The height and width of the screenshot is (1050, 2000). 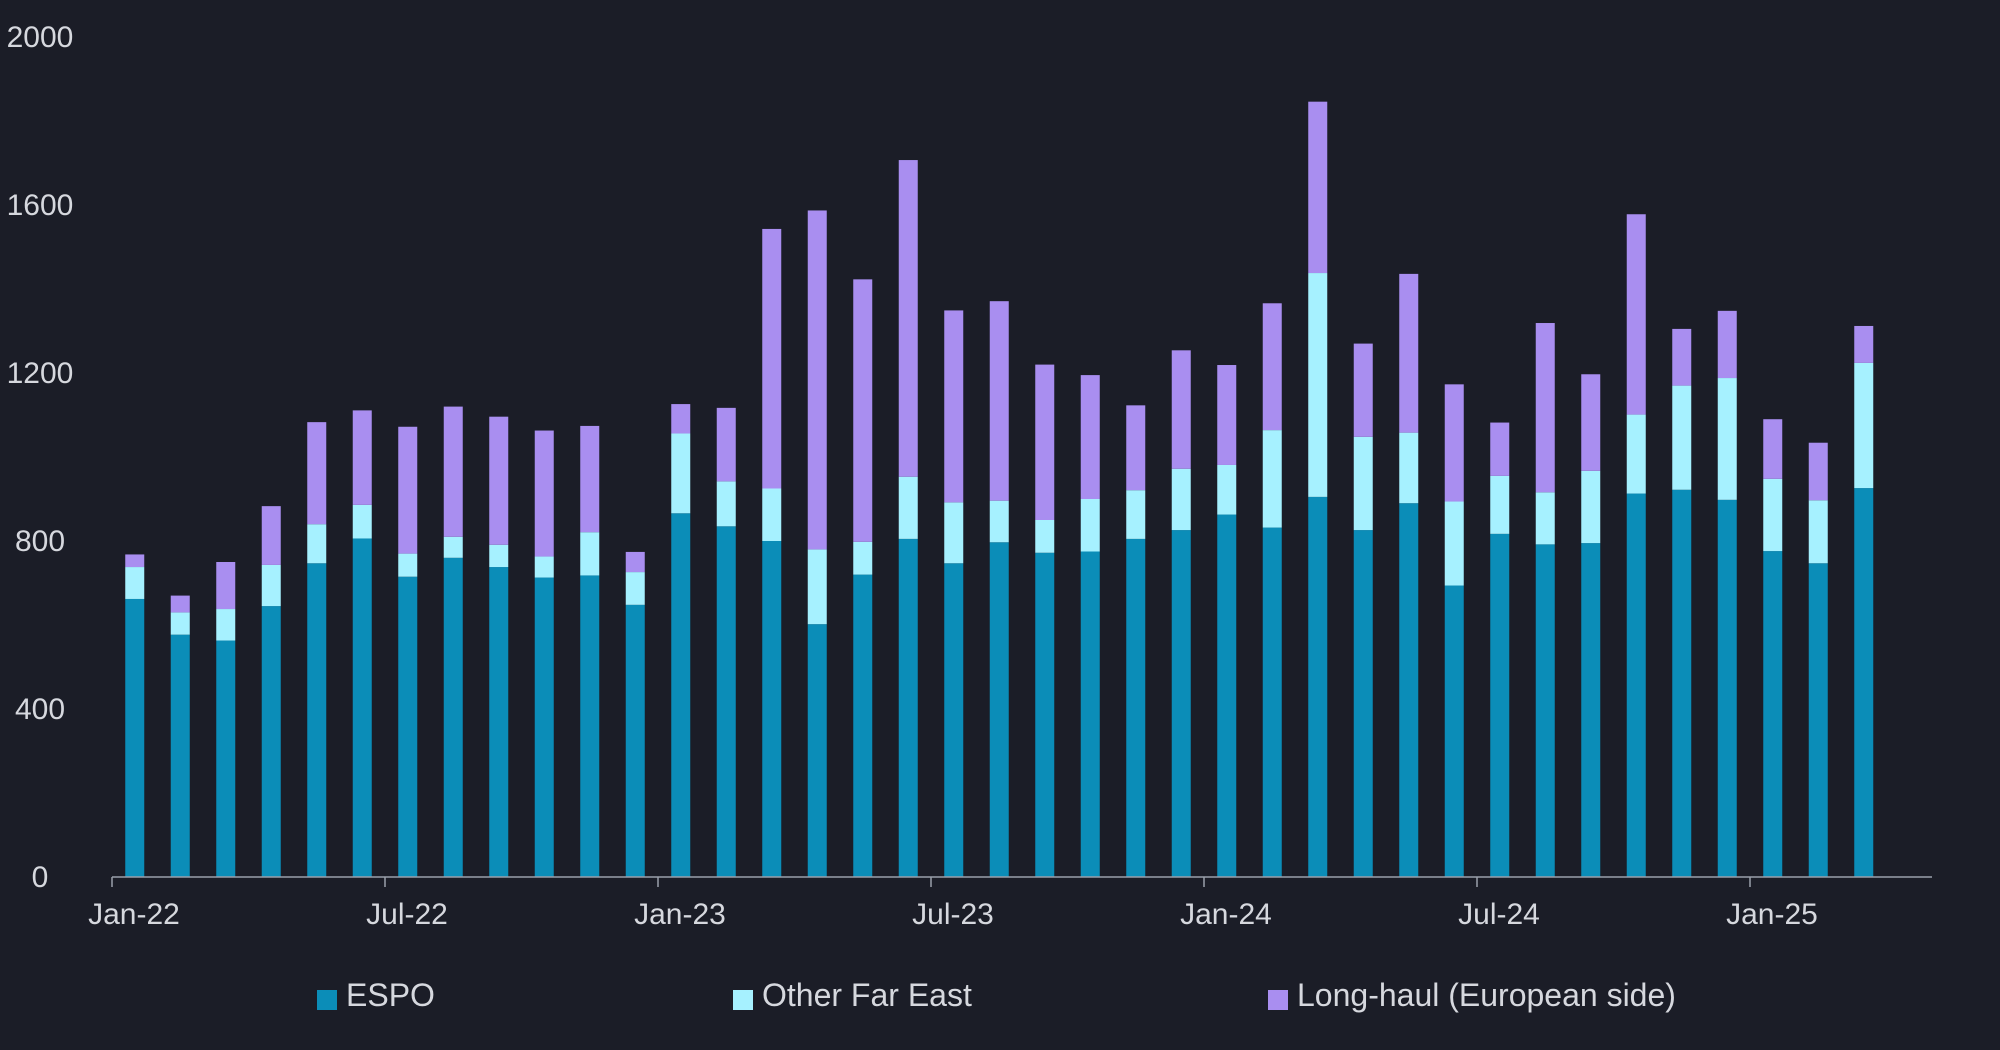 I want to click on y-tick-label: 400, so click(x=40, y=709).